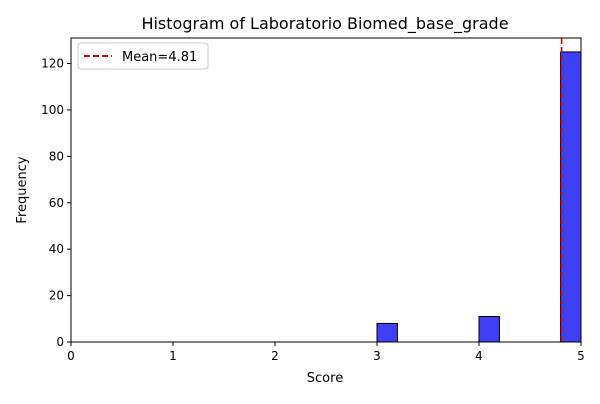 This screenshot has height=404, width=600. Describe the element at coordinates (22, 189) in the screenshot. I see `y-axis-label: Frequency` at that location.